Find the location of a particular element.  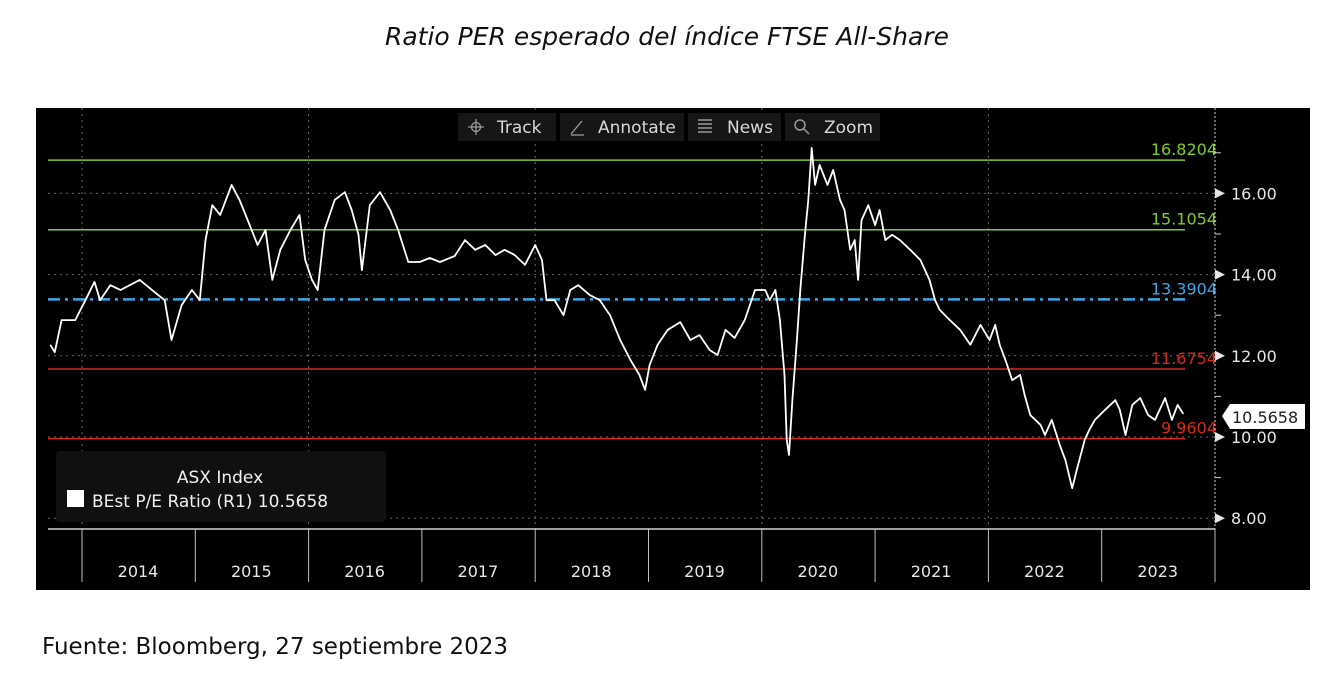

magnifier-icon is located at coordinates (802, 127).